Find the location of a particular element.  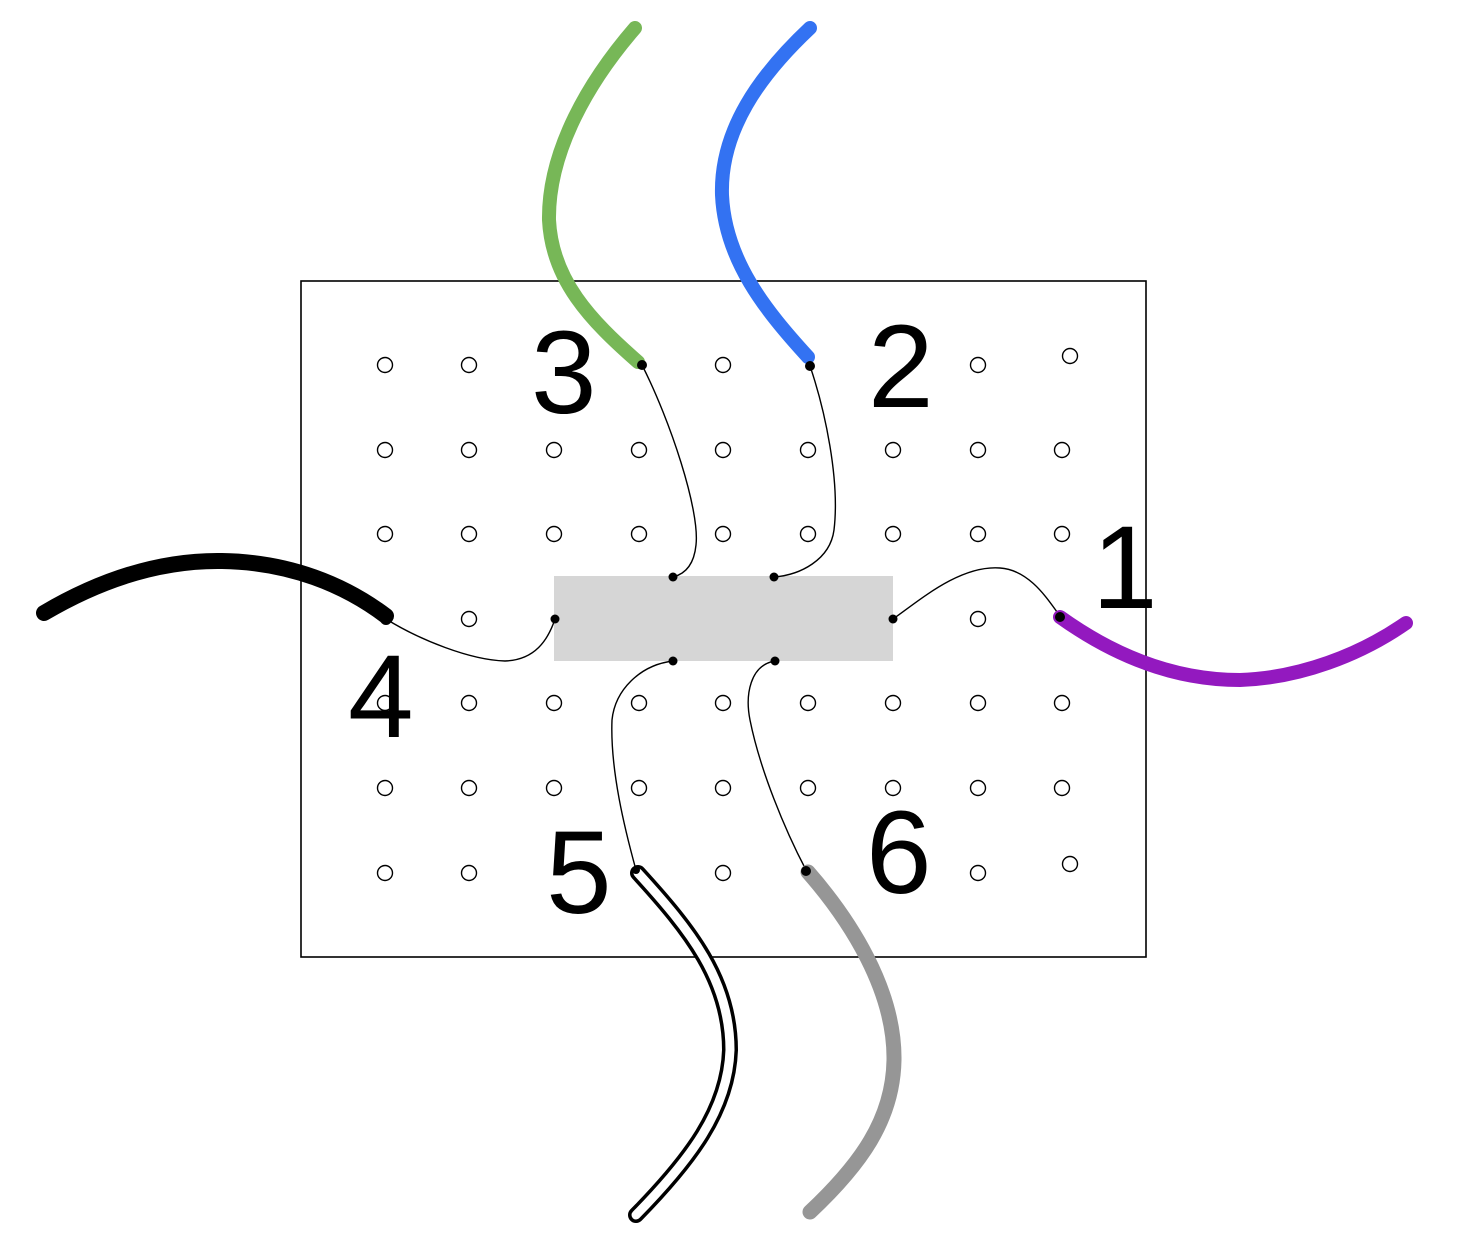

chip-pad-left is located at coordinates (555, 619).